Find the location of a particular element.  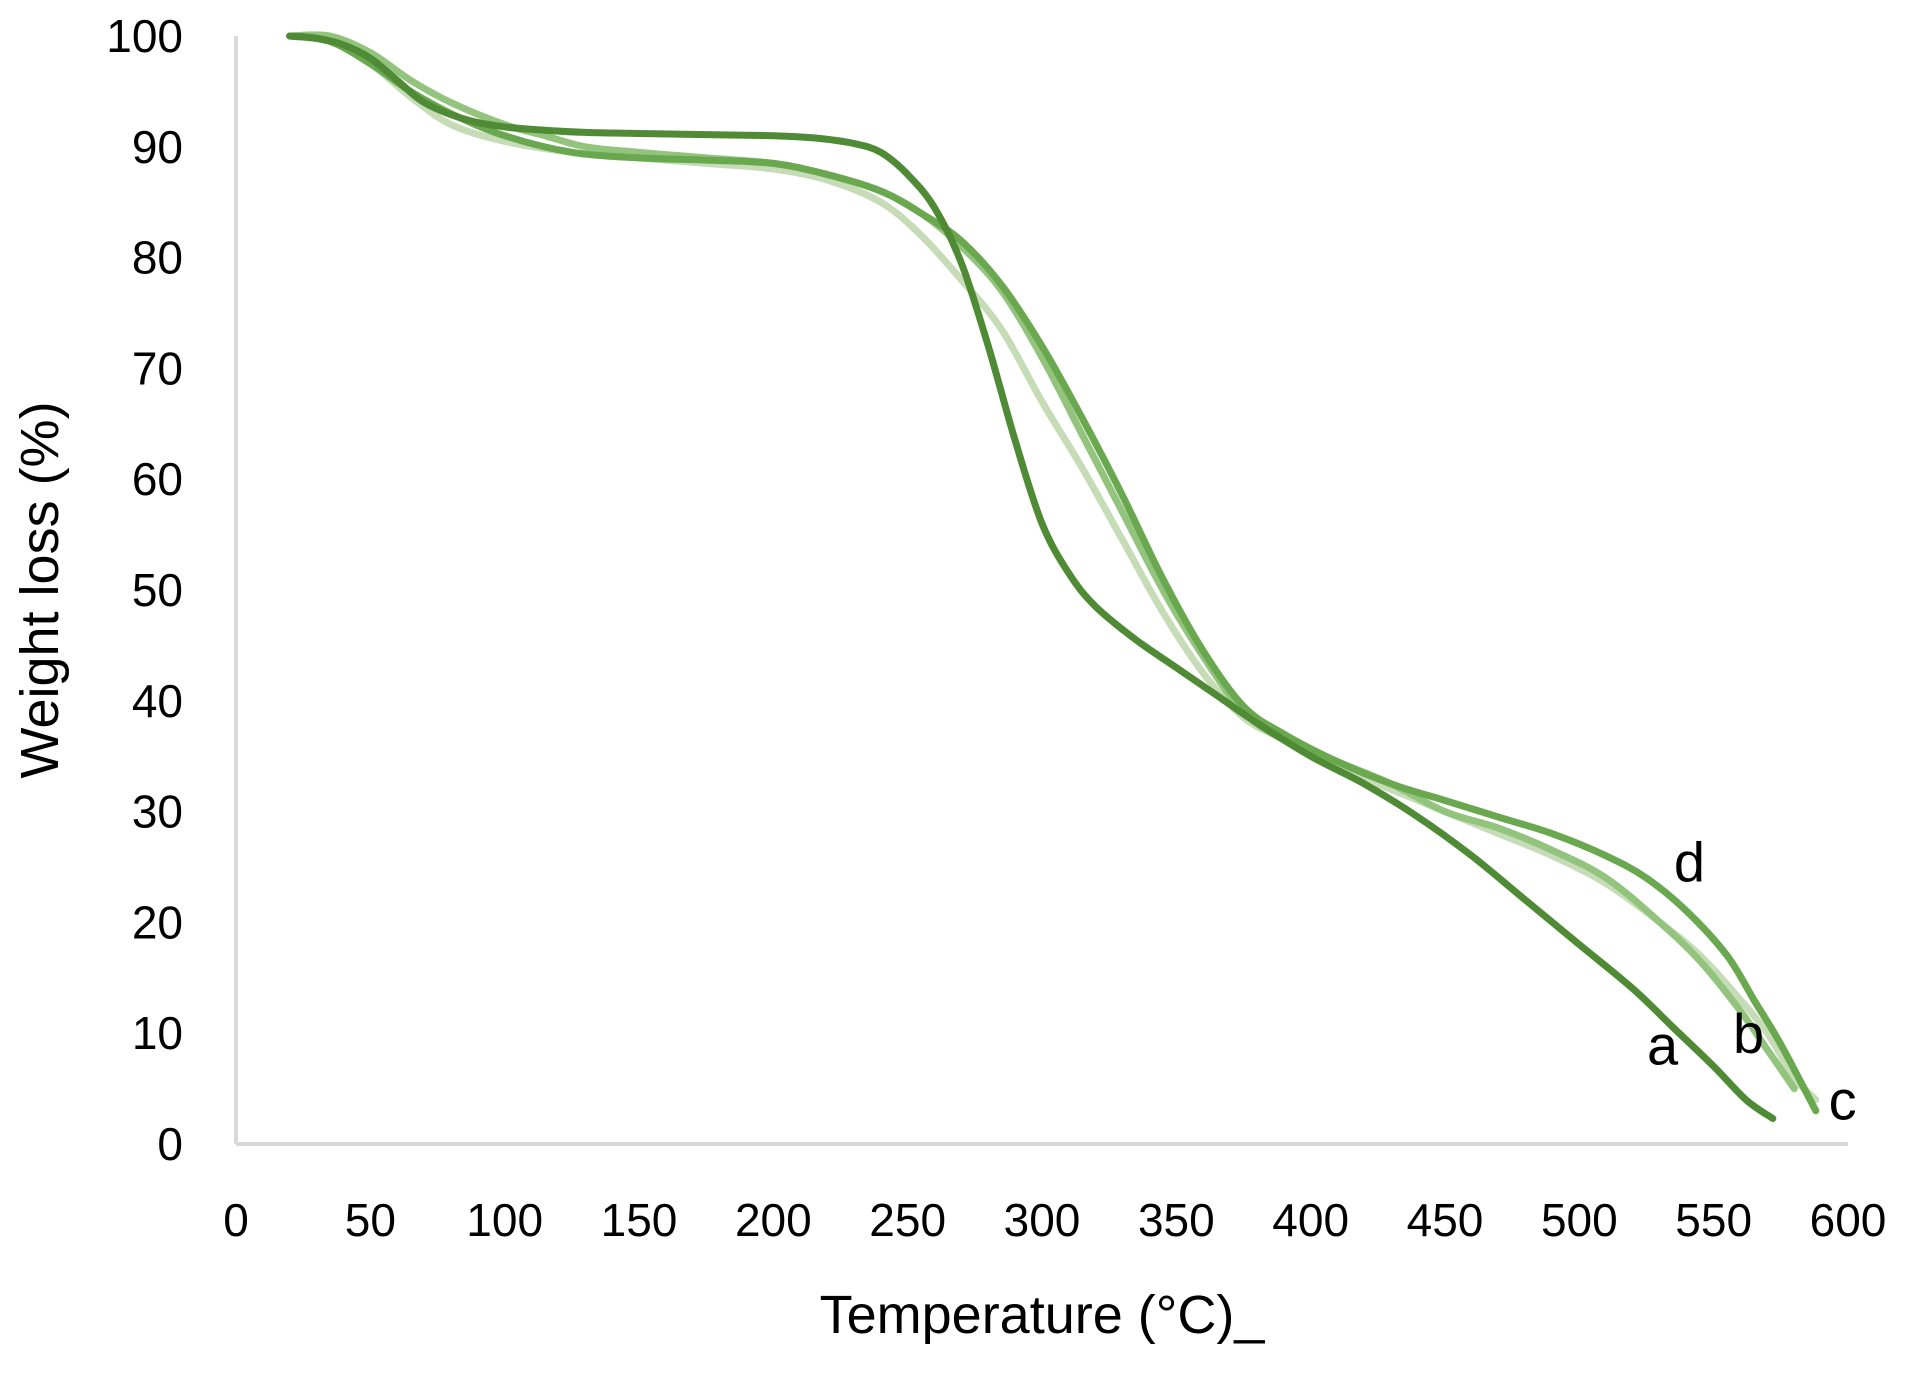

series-annotations: d ba c is located at coordinates (1752, 980).